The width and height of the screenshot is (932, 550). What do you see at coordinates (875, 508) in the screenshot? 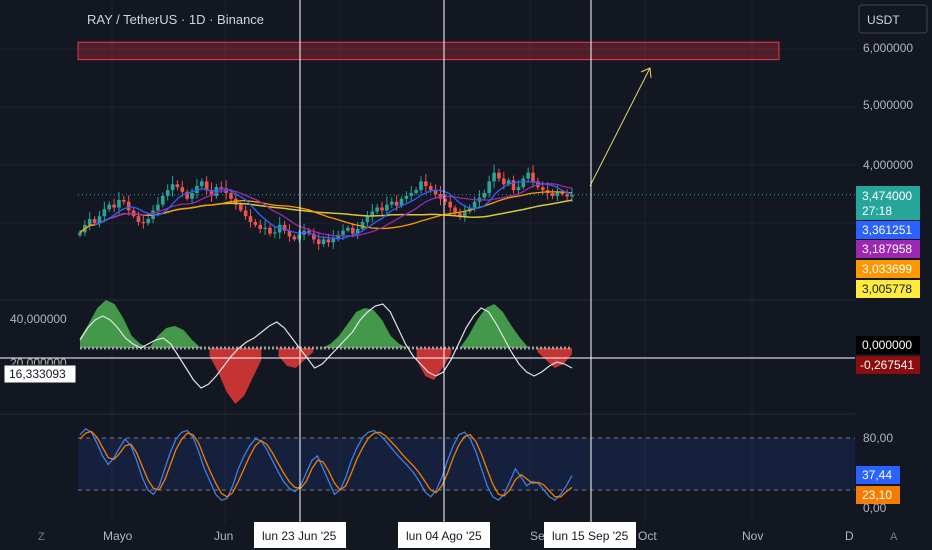
I see `stoch-tick-0: 0,00` at bounding box center [875, 508].